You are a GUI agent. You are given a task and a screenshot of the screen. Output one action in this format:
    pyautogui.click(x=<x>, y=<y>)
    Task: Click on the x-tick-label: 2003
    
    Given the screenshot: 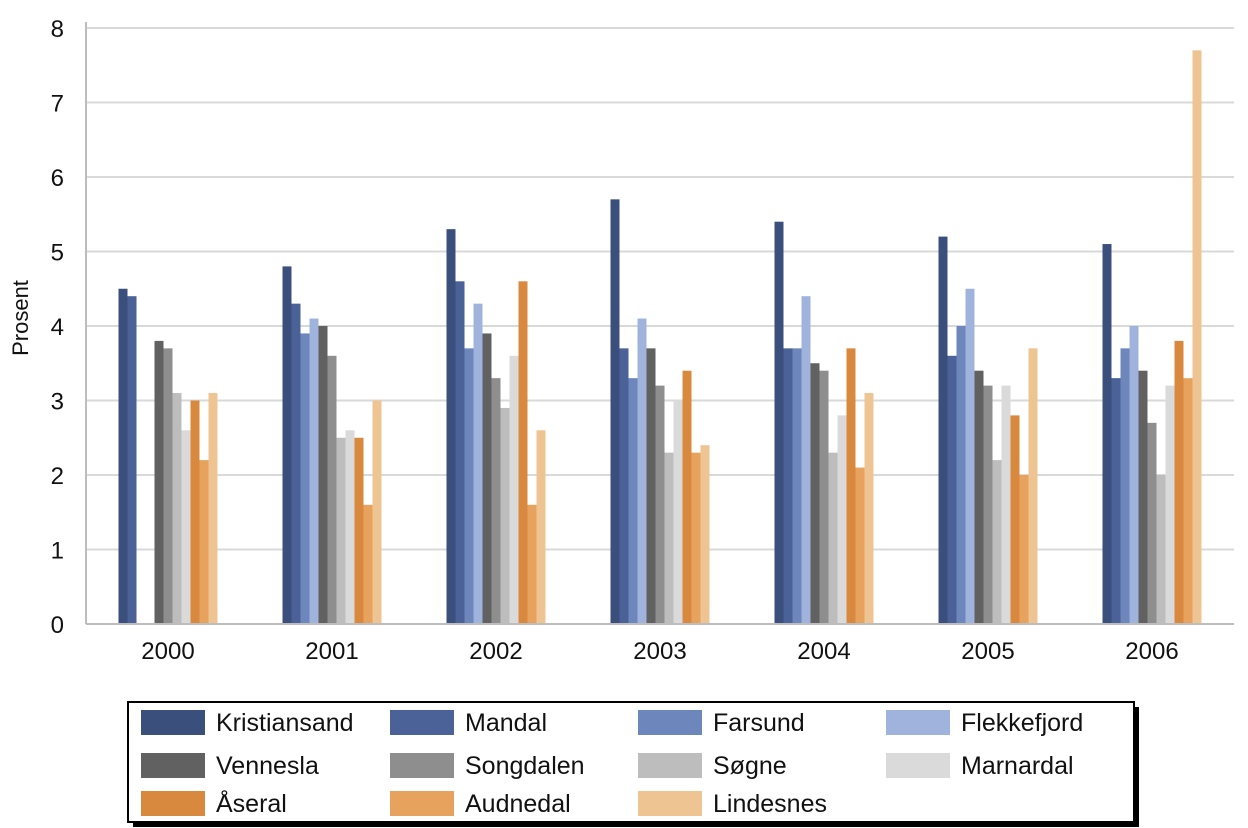 What is the action you would take?
    pyautogui.click(x=659, y=651)
    